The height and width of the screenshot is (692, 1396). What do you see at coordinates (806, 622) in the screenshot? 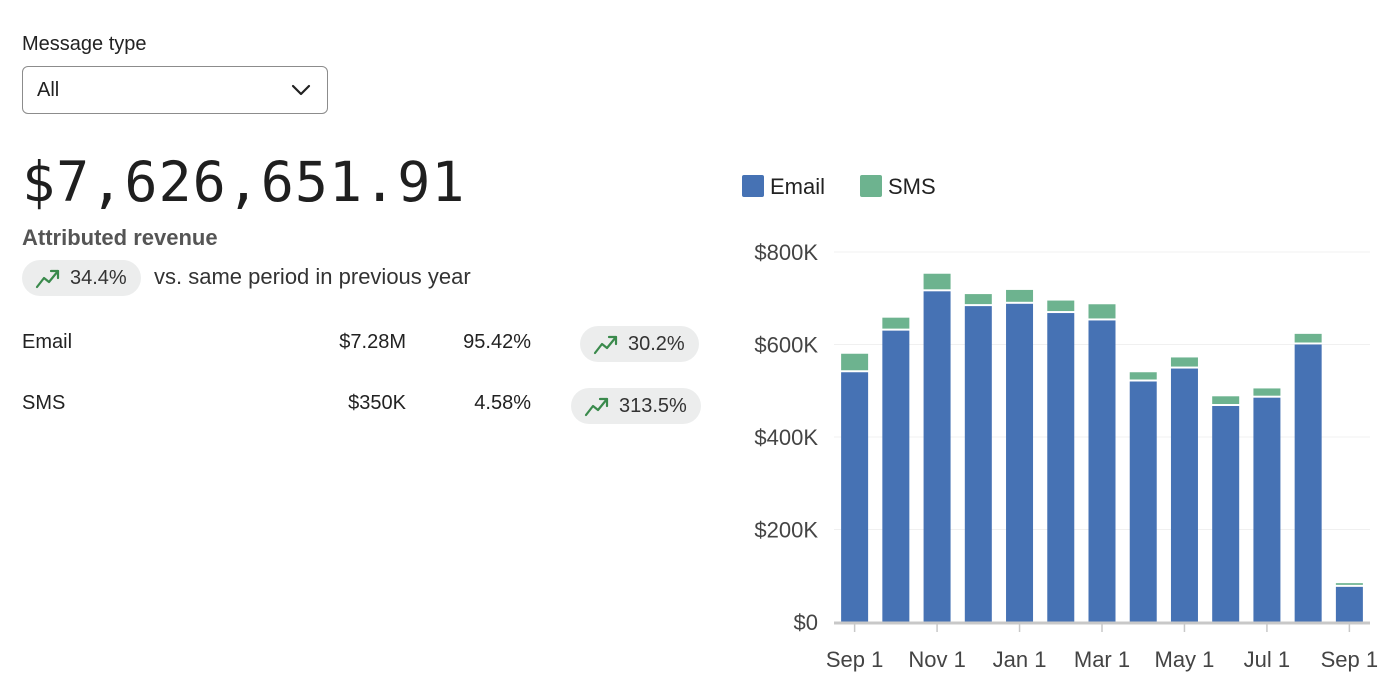
I see `y-tick-label: $0` at bounding box center [806, 622].